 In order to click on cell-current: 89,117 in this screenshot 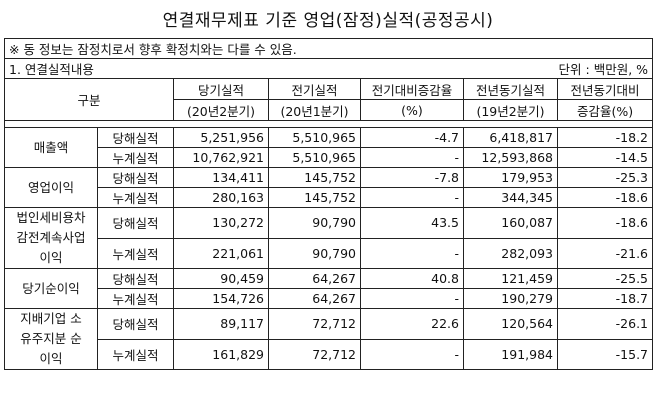, I will do `click(221, 324)`.